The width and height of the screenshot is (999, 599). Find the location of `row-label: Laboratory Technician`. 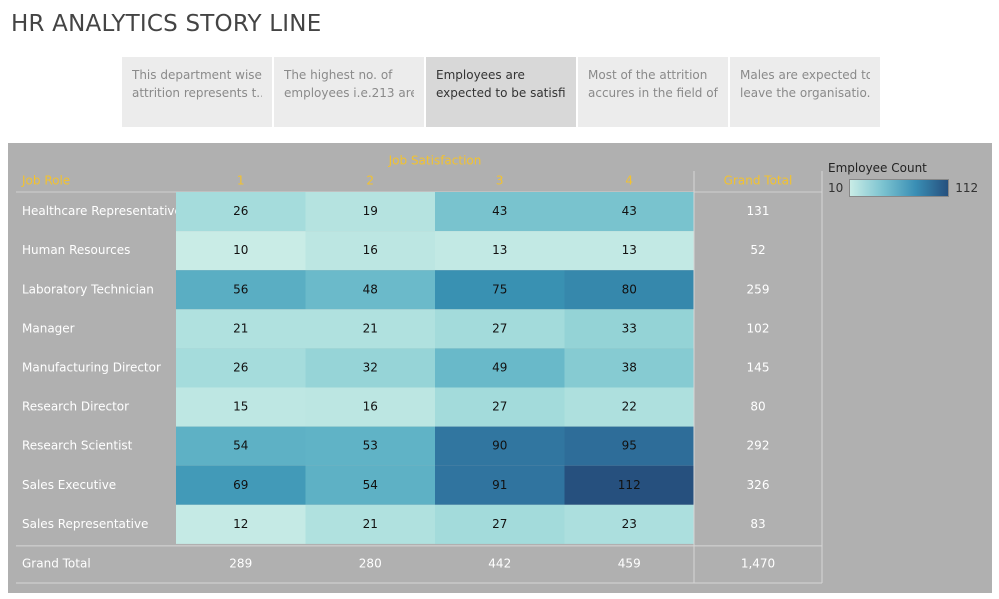

row-label: Laboratory Technician is located at coordinates (88, 289).